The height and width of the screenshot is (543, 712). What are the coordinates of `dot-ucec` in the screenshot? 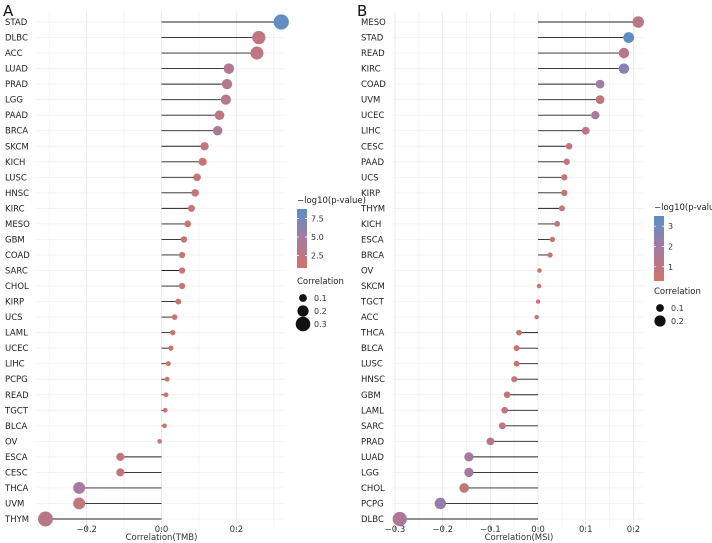 It's located at (595, 115).